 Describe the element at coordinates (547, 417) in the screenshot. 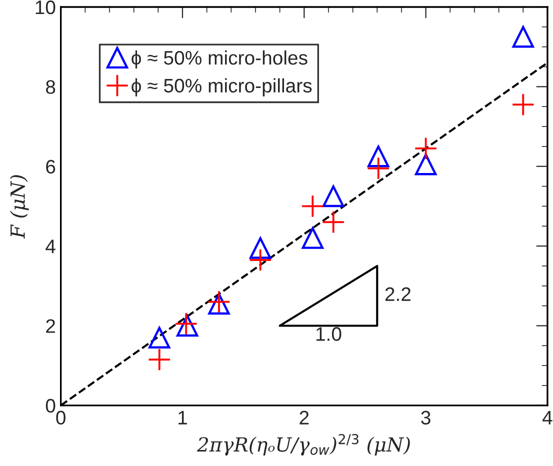

I see `x-tick-label: 4` at that location.